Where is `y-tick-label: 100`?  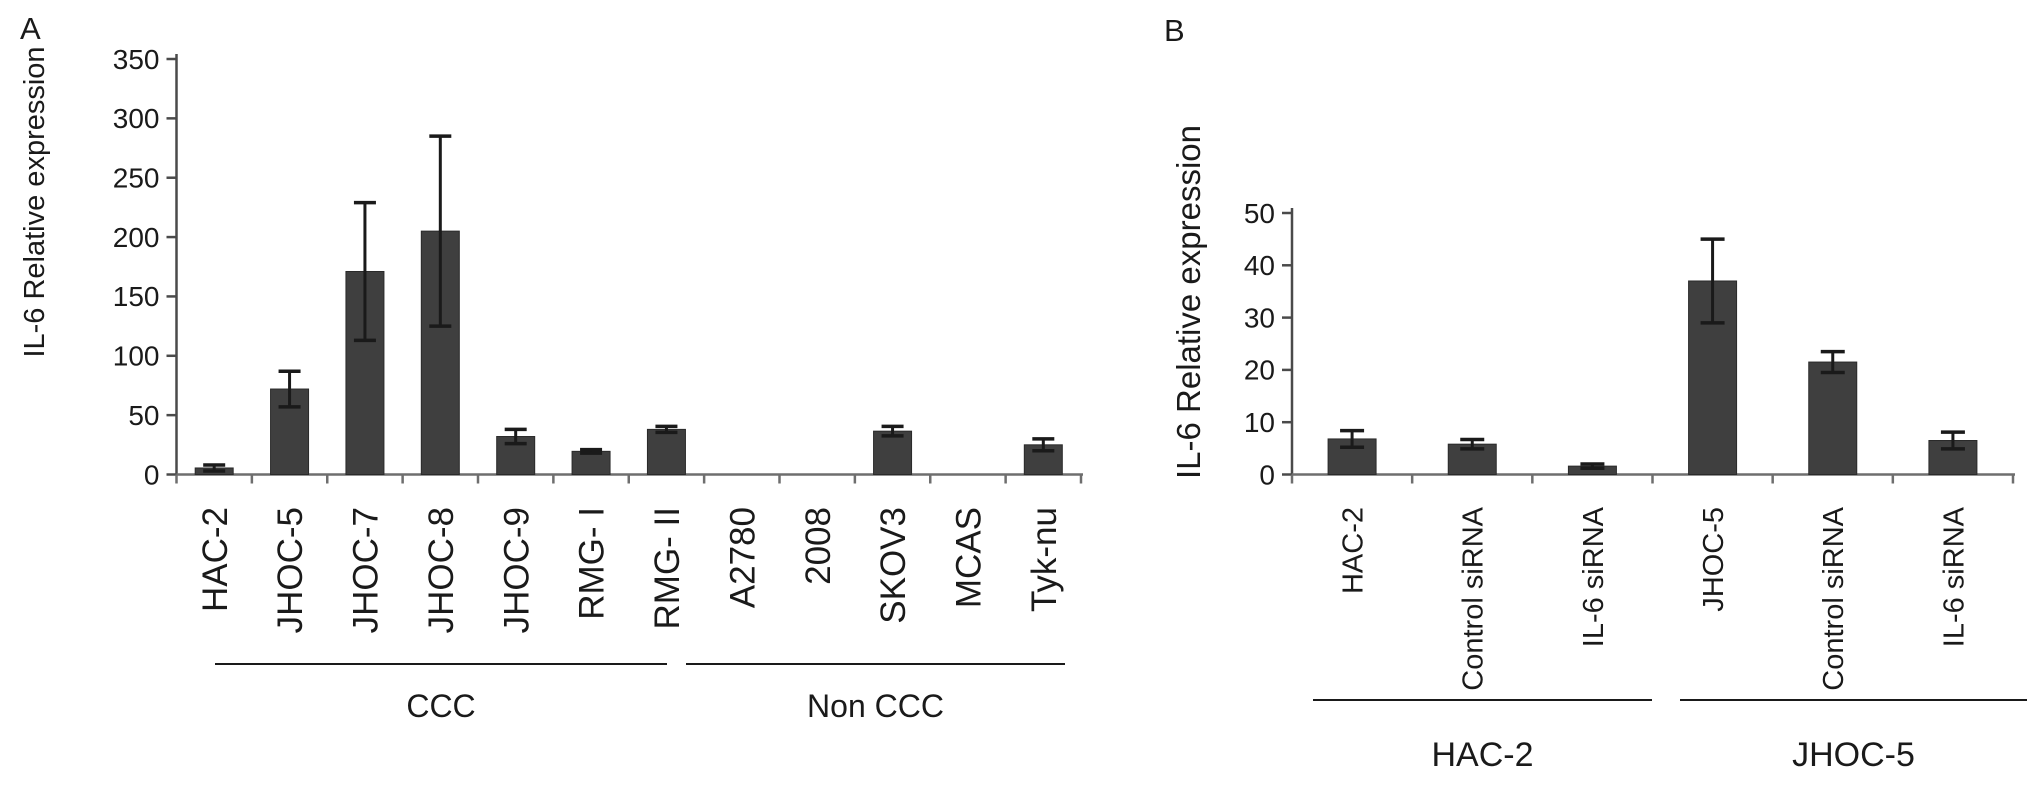
y-tick-label: 100 is located at coordinates (136, 356).